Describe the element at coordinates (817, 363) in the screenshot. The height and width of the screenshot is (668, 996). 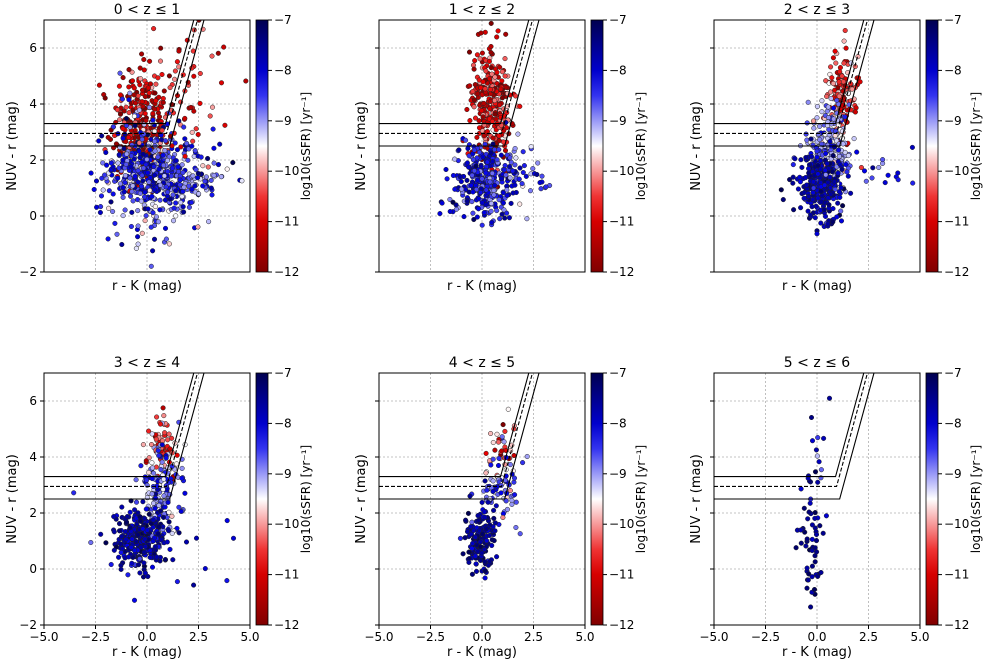
I see `subplot-title: 5 < z ≤ 6` at that location.